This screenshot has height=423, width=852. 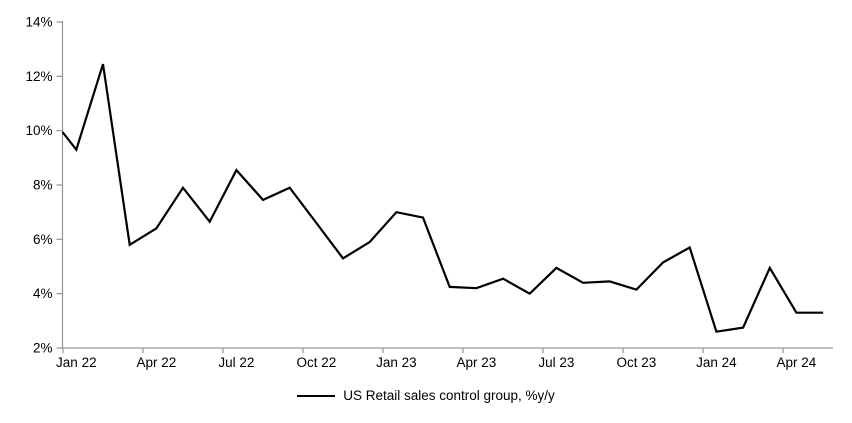 What do you see at coordinates (316, 395) in the screenshot?
I see `legend-line-sample` at bounding box center [316, 395].